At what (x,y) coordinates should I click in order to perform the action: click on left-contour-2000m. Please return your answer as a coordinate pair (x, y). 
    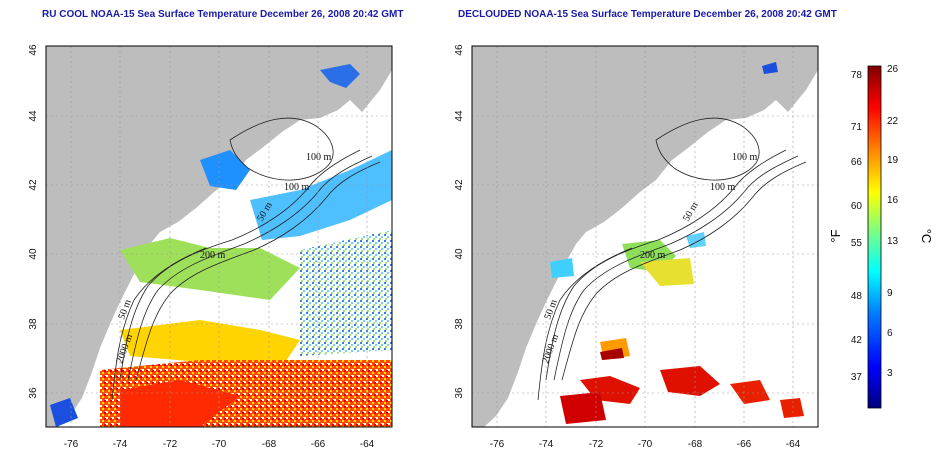
    Looking at the image, I should click on (159, 324).